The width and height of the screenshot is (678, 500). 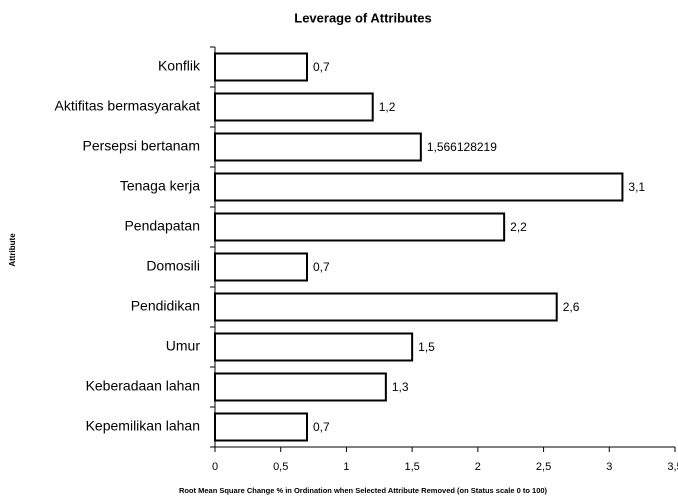 I want to click on x-tick-label: 2, so click(x=478, y=467).